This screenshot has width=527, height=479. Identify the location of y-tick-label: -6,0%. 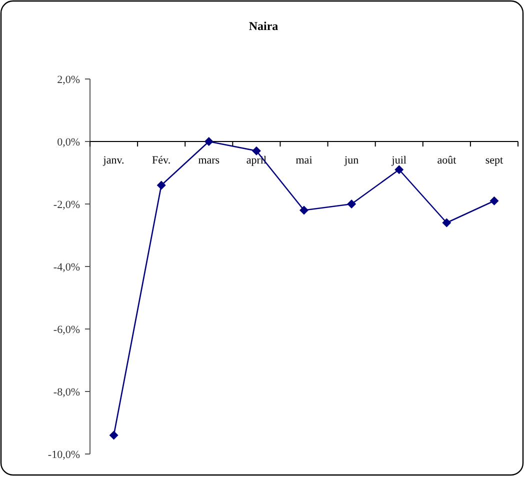
(66, 330).